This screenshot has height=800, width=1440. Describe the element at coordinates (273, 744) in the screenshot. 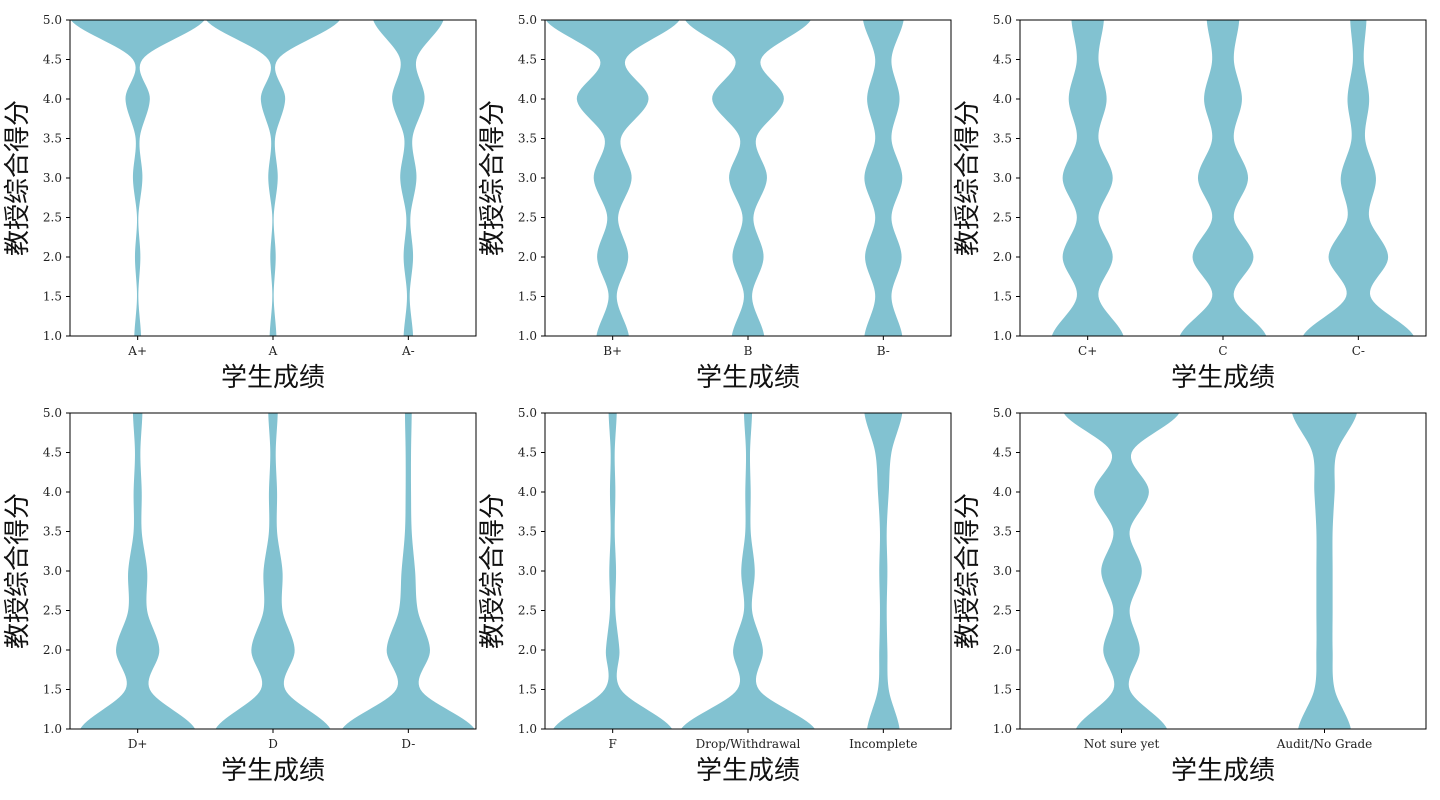

I see `x-tick-label: D` at that location.